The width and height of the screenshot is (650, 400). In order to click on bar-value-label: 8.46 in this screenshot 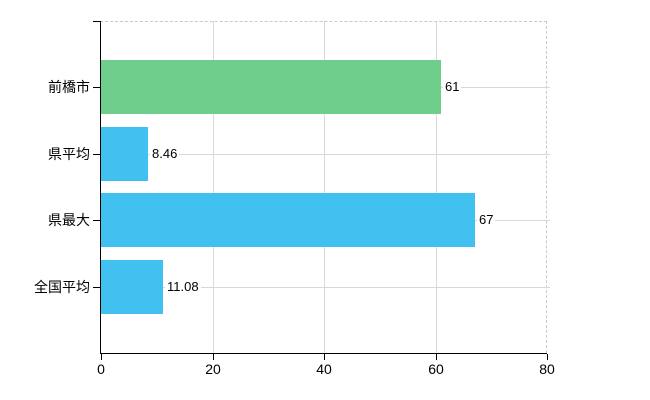, I will do `click(165, 154)`.